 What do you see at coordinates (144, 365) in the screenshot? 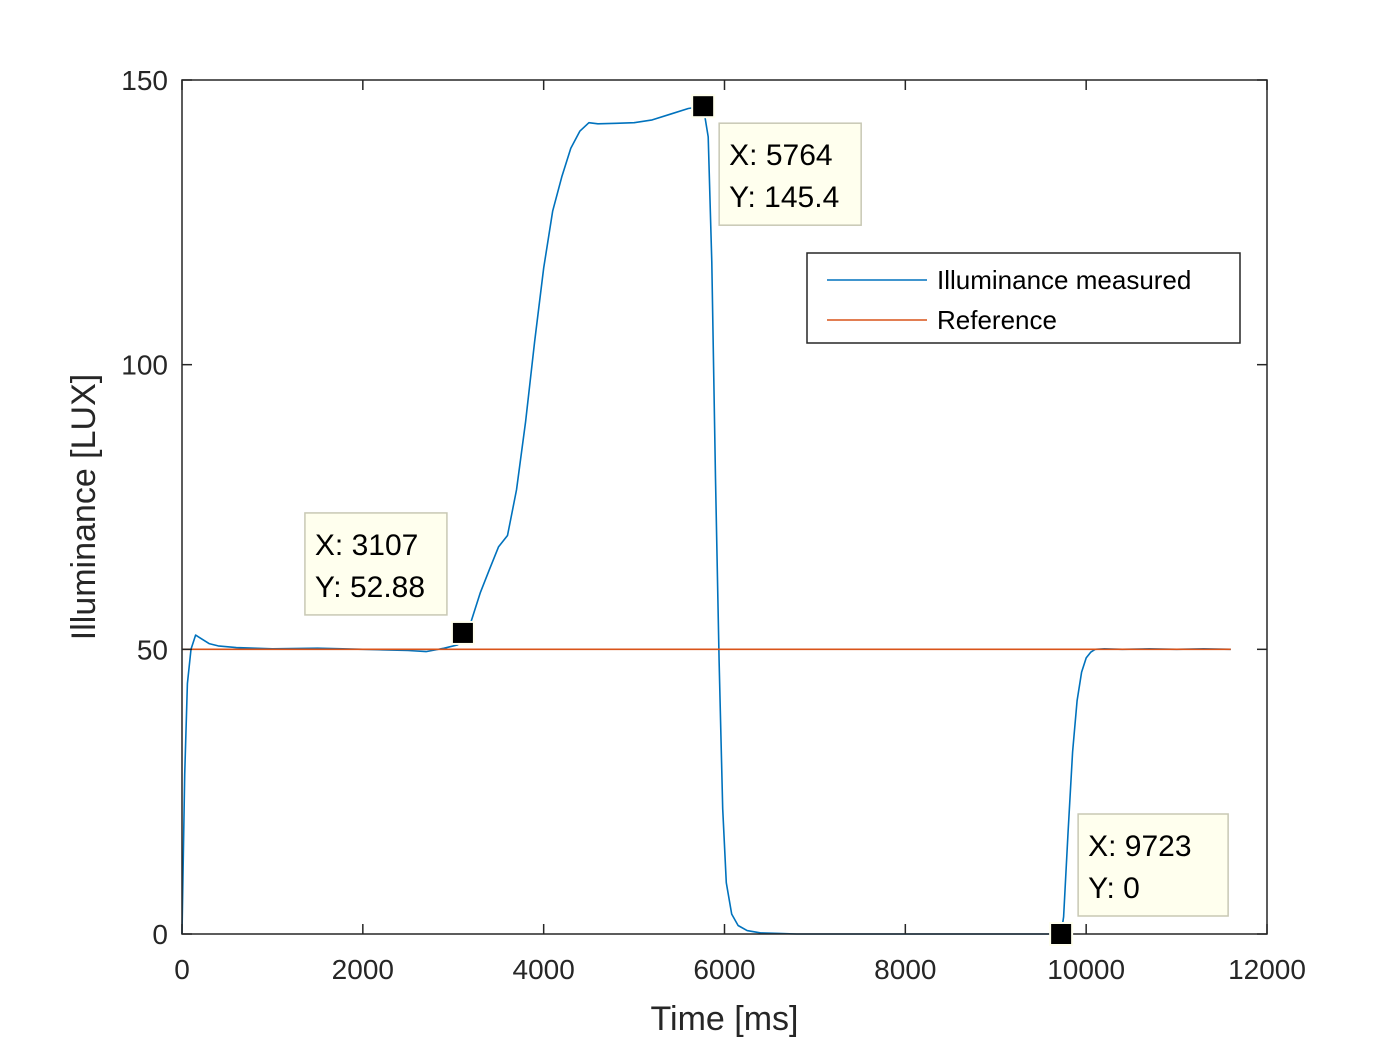
I see `y-tick-label: 100` at bounding box center [144, 365].